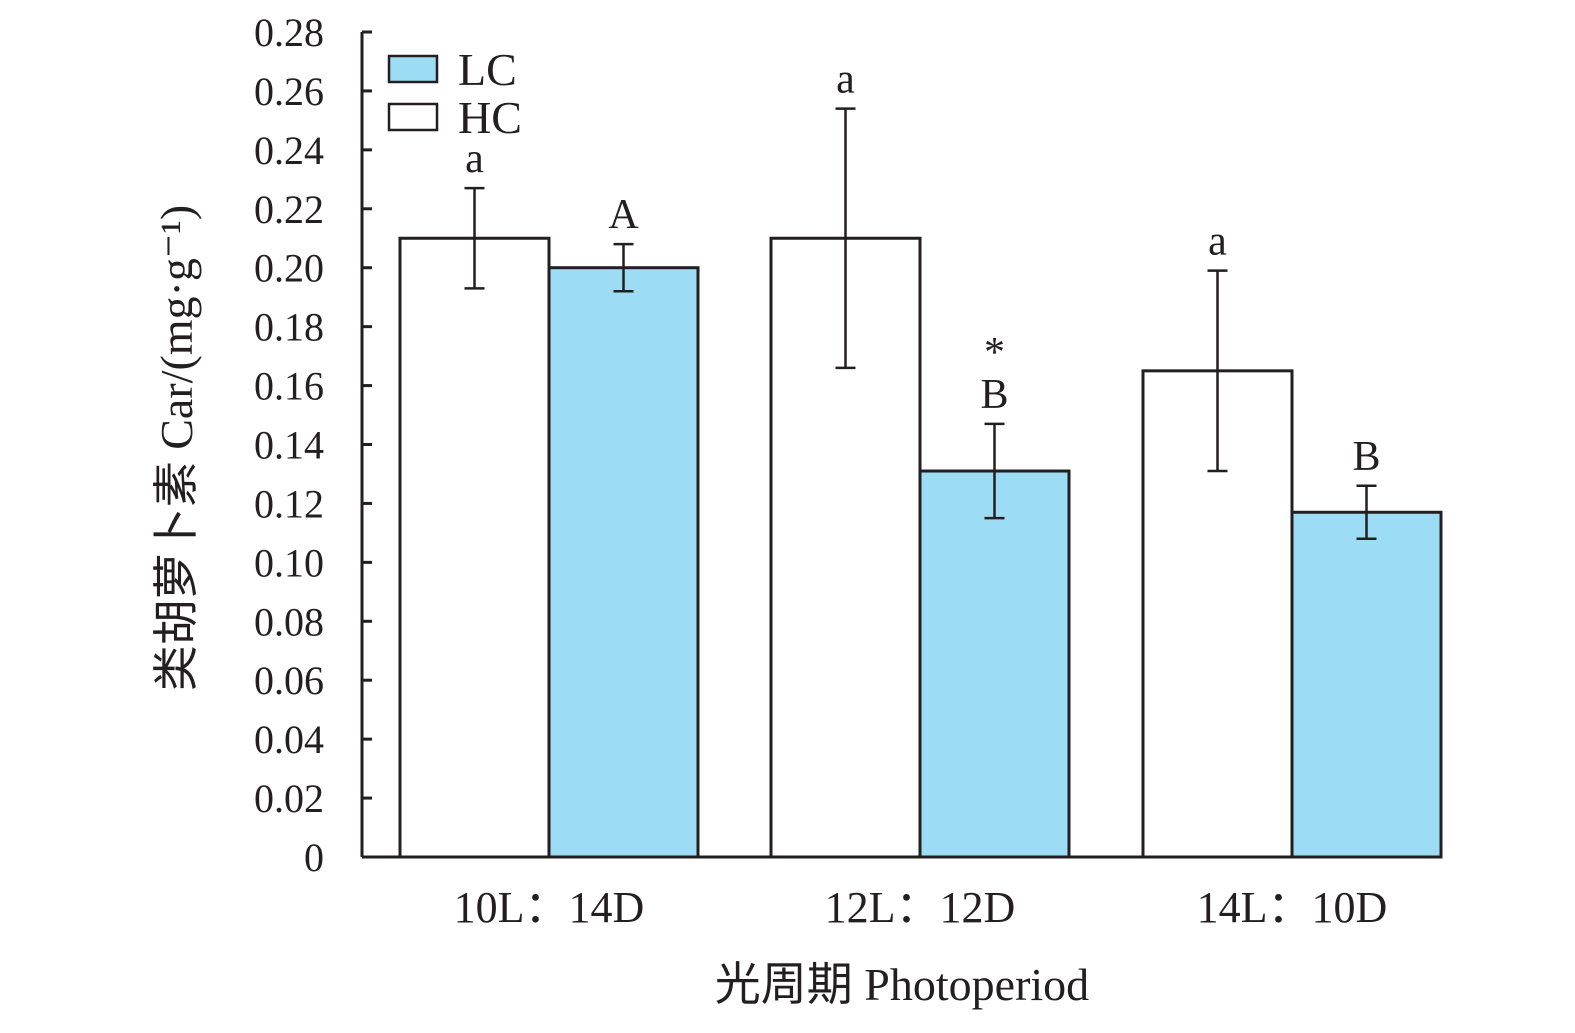 Image resolution: width=1575 pixels, height=1033 pixels. What do you see at coordinates (289, 621) in the screenshot?
I see `y-tick-label: 0.08` at bounding box center [289, 621].